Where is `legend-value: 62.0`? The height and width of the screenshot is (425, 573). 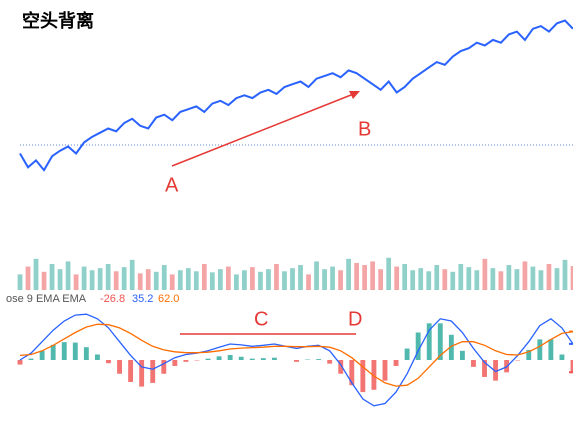
legend-value: 62.0 is located at coordinates (168, 299).